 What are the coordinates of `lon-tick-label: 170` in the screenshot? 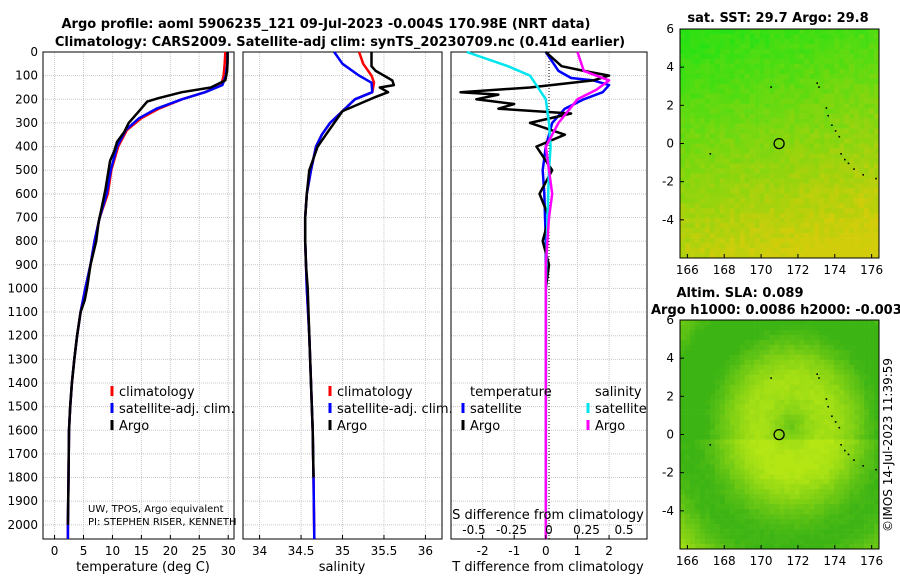 It's located at (761, 561).